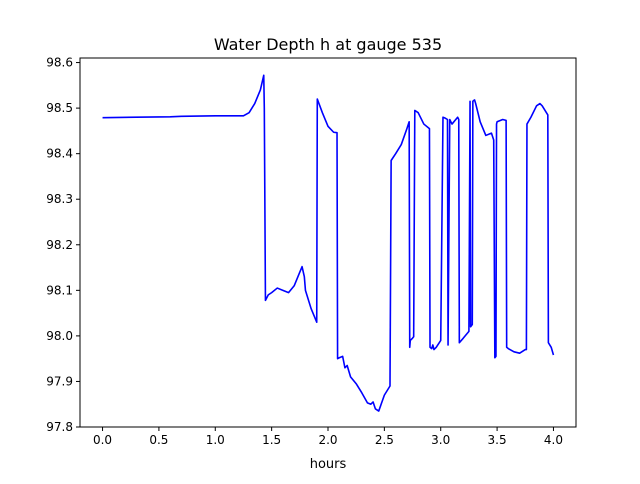  What do you see at coordinates (497, 440) in the screenshot?
I see `x-tick-label: 3.5` at bounding box center [497, 440].